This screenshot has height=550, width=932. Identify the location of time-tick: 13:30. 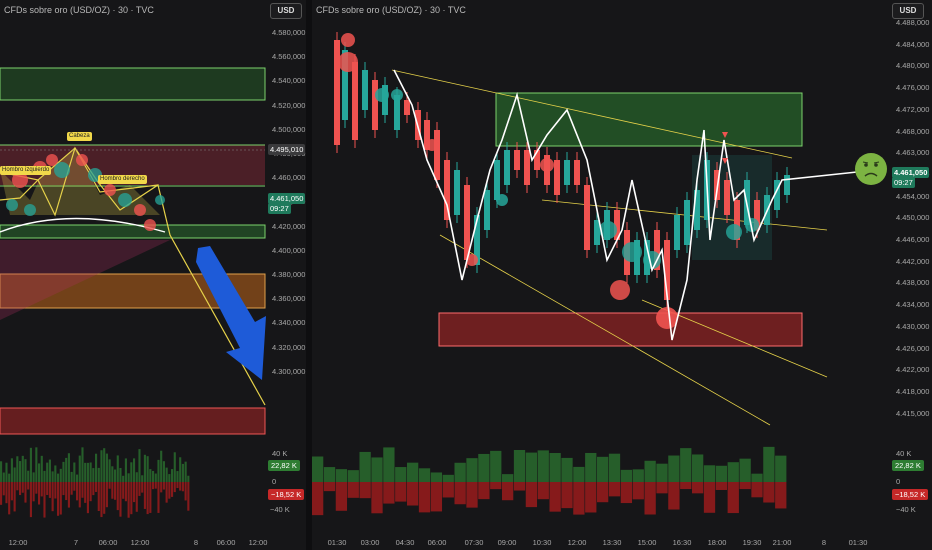
(612, 542).